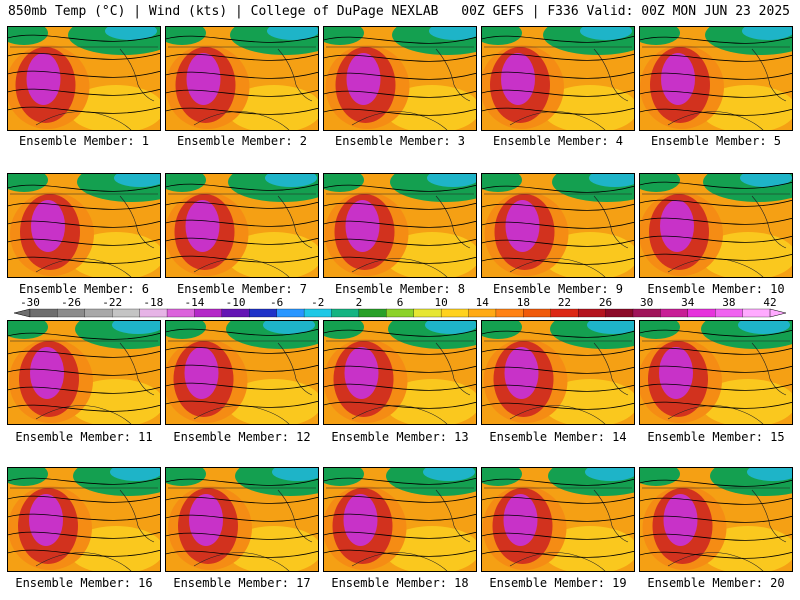 Image resolution: width=800 pixels, height=600 pixels. Describe the element at coordinates (84, 141) in the screenshot. I see `ensemble-member-label: Ensemble Member: 1` at that location.